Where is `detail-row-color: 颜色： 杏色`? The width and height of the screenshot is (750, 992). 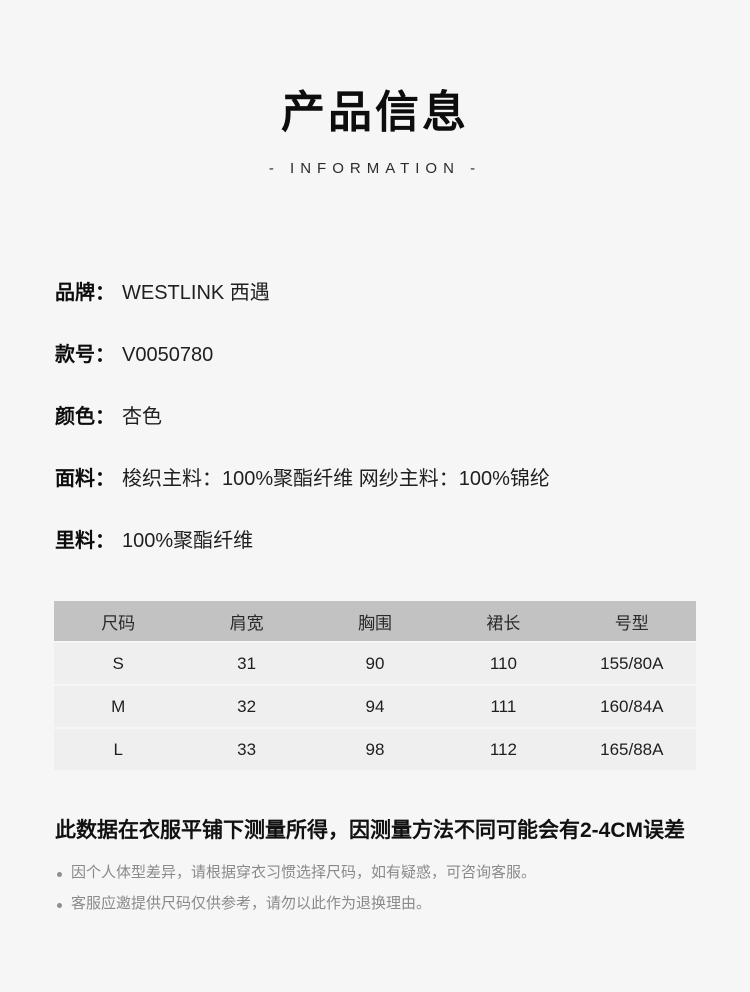 detail-row-color: 颜色： 杏色 is located at coordinates (375, 417).